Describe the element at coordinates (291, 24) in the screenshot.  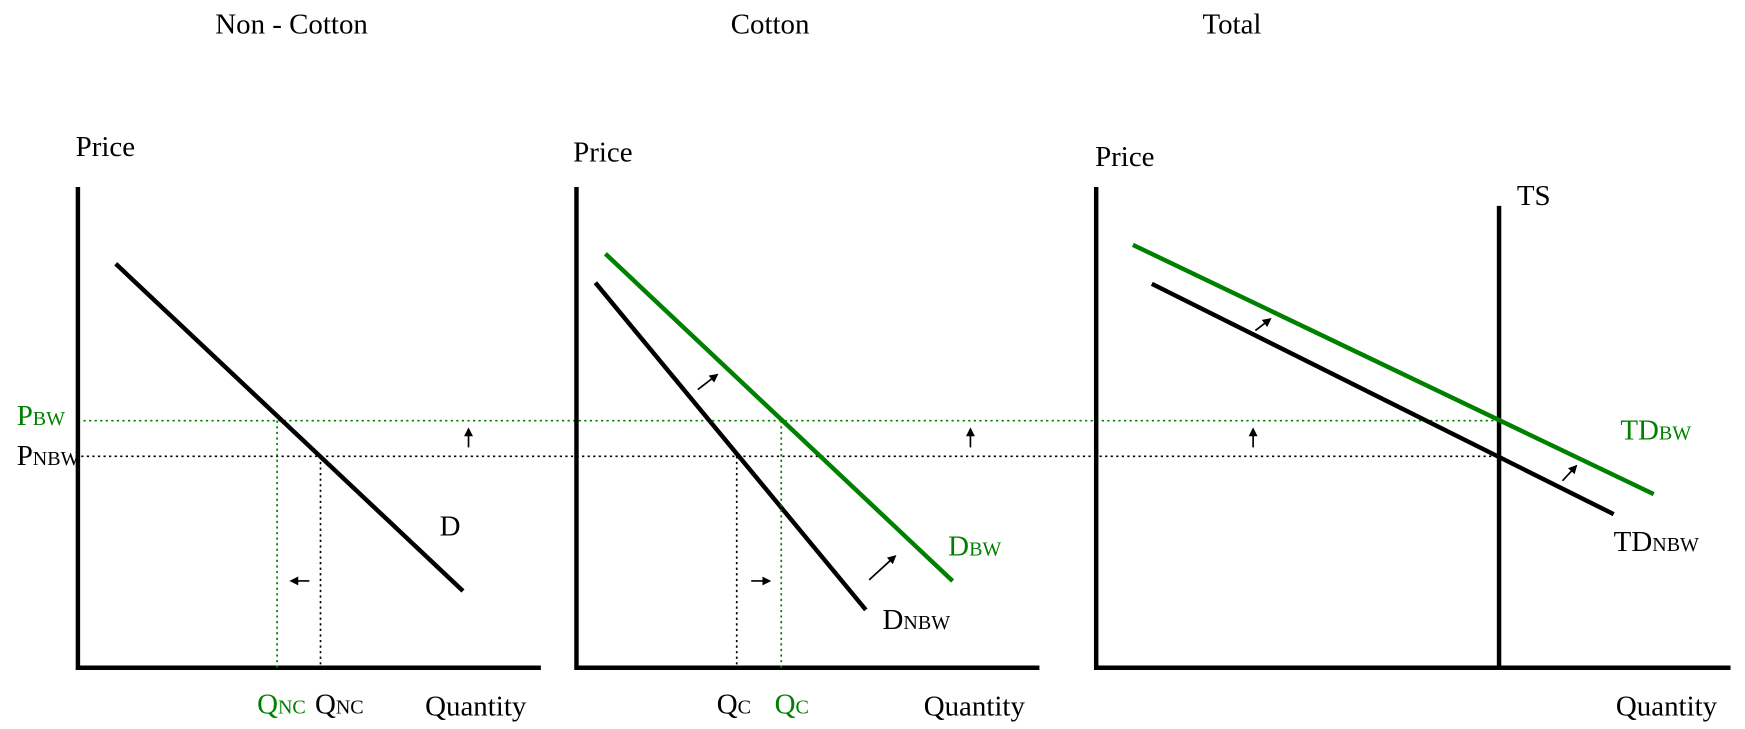
I see `panel-title: Non - Cotton` at that location.